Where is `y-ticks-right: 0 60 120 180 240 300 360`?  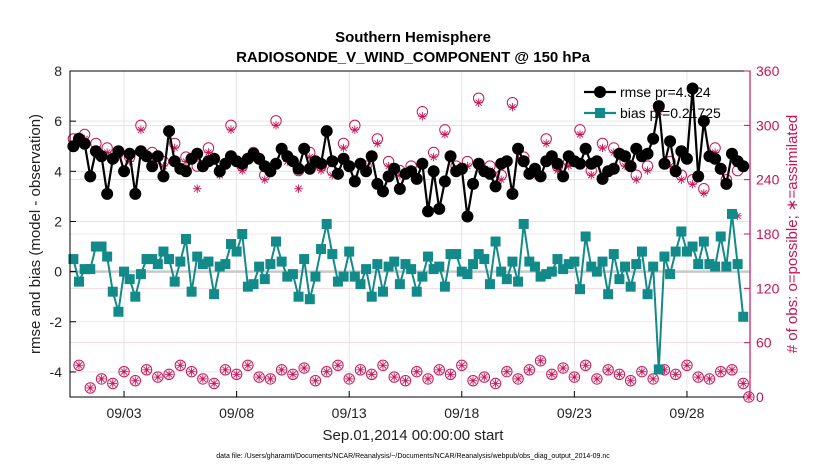 y-ticks-right: 0 60 120 180 240 300 360 is located at coordinates (762, 234).